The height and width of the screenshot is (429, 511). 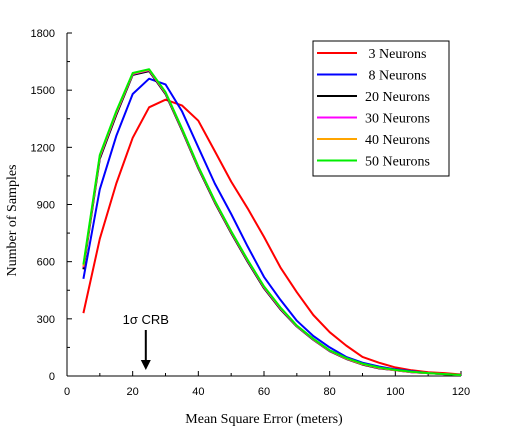 I want to click on legend-entry: 30 Neurons, so click(x=397, y=119).